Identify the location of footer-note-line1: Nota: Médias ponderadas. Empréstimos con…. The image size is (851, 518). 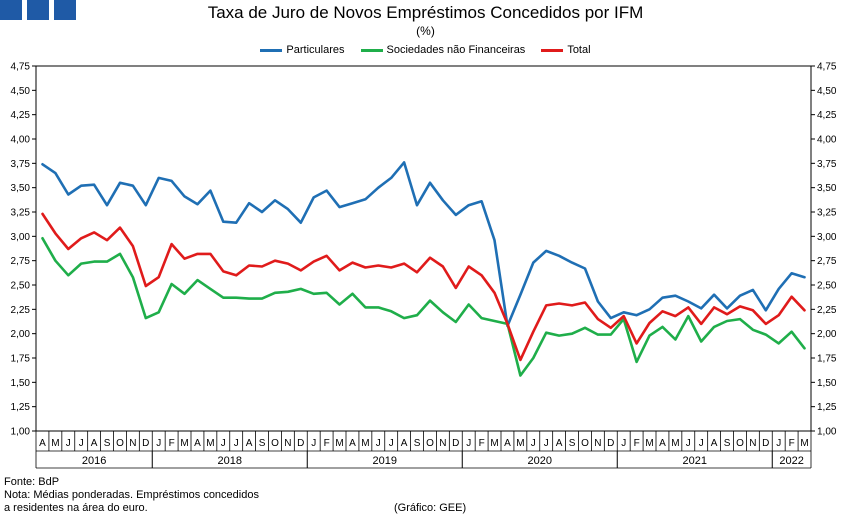
(131, 495).